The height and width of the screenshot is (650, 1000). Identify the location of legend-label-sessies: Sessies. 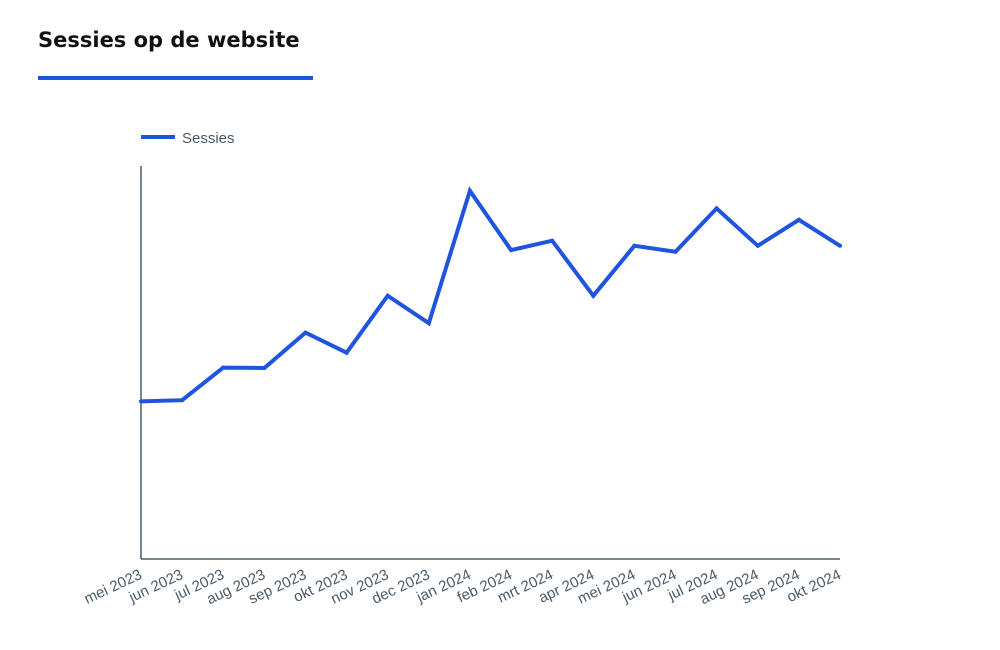
(208, 138).